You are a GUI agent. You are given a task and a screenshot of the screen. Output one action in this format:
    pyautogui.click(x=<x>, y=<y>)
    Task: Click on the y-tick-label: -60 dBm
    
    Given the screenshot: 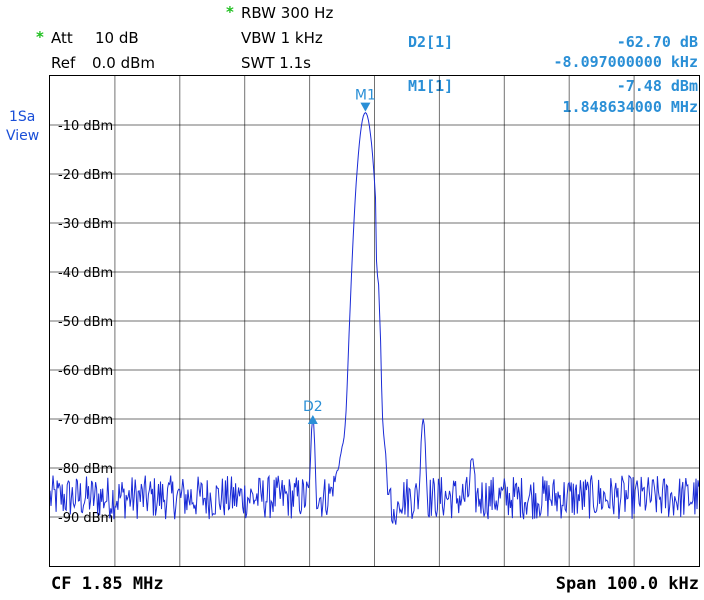 What is the action you would take?
    pyautogui.click(x=85, y=371)
    